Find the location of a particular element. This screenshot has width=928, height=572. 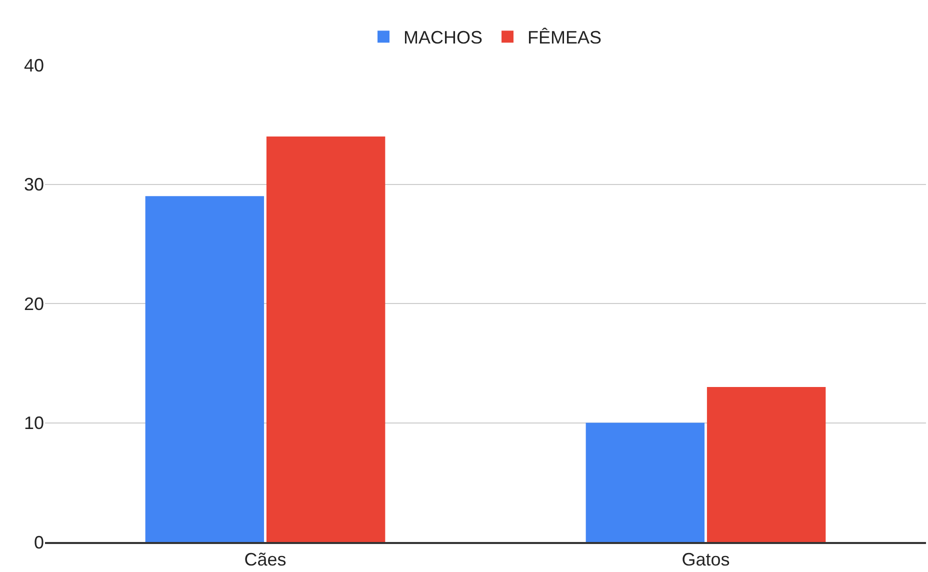

legend-label: MACHOS is located at coordinates (443, 38).